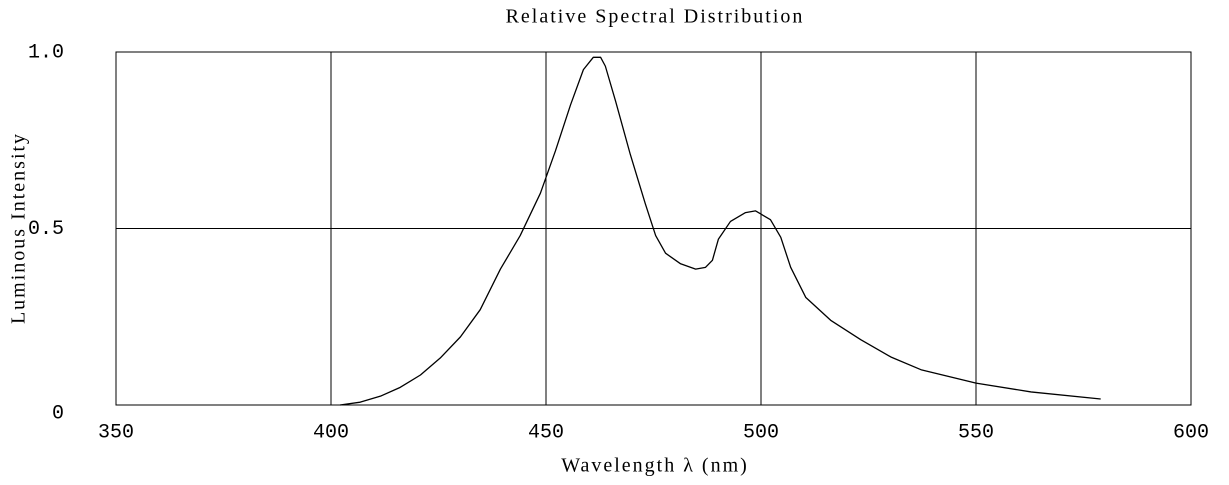  What do you see at coordinates (331, 432) in the screenshot?
I see `x-tick-label: 400` at bounding box center [331, 432].